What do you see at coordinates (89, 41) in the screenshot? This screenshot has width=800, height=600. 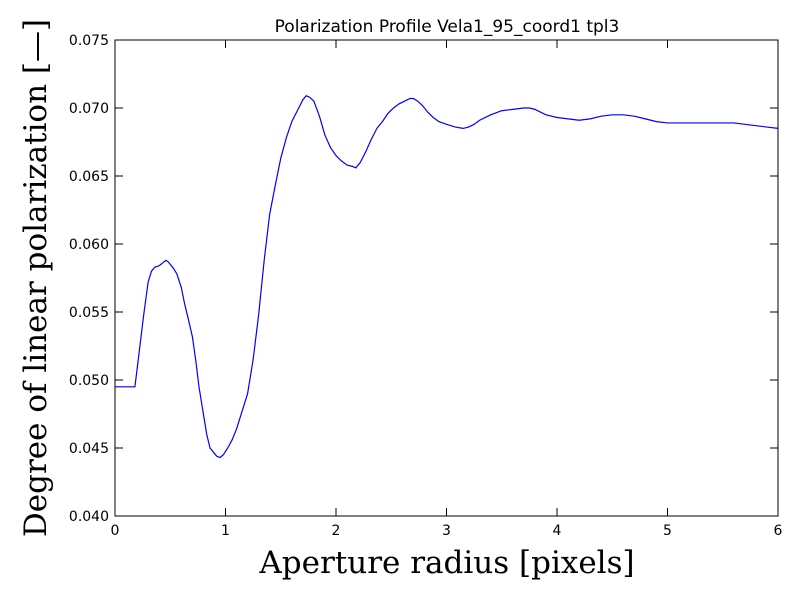 I see `y-tick-label: 0.075` at bounding box center [89, 41].